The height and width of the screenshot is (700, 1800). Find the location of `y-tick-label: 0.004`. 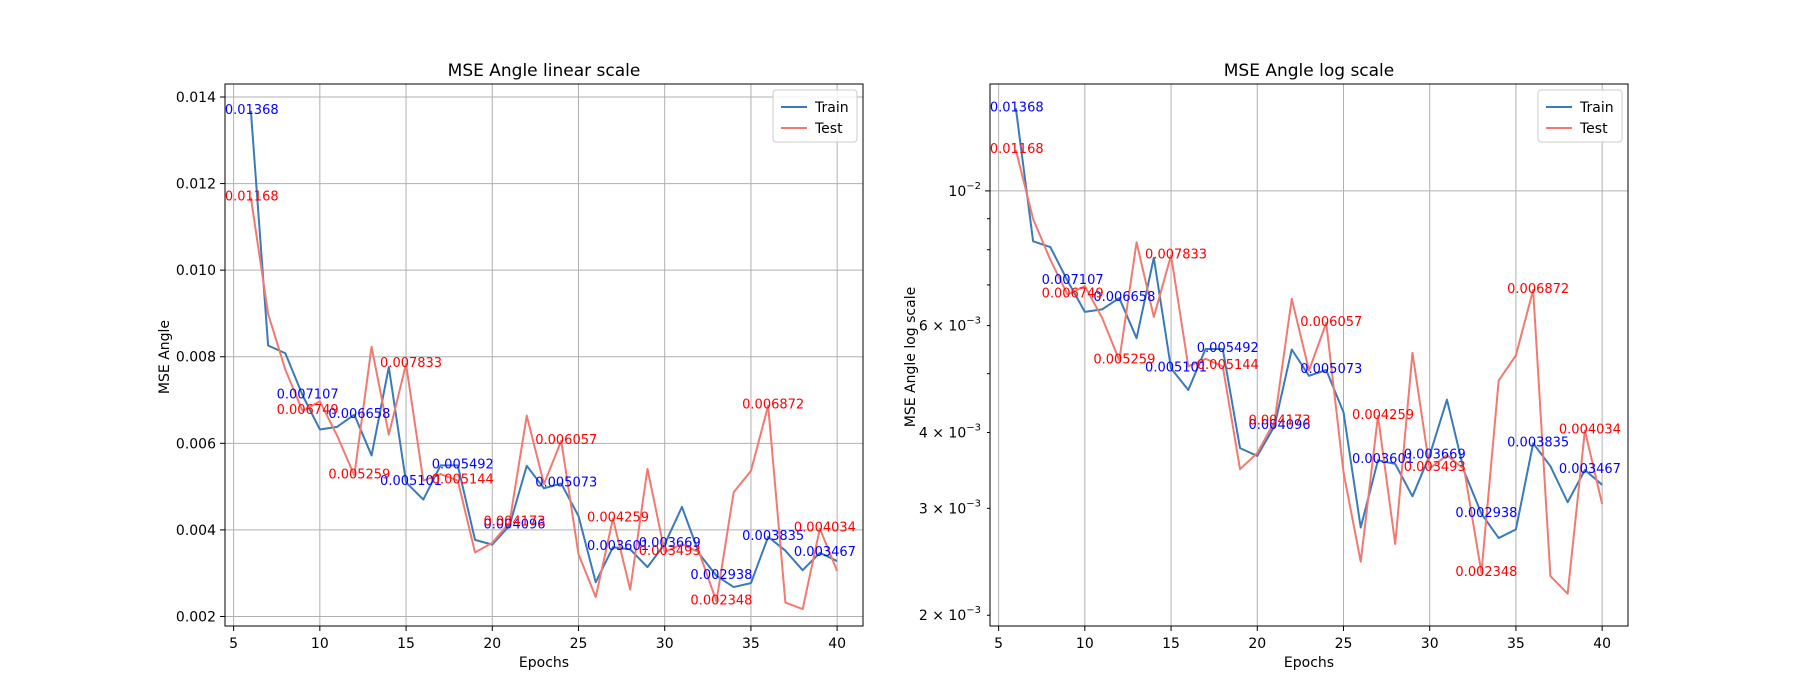

y-tick-label: 0.004 is located at coordinates (196, 531).